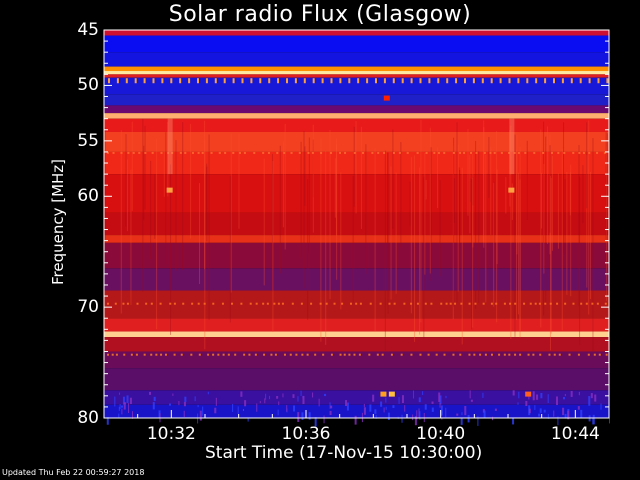 The height and width of the screenshot is (480, 640). What do you see at coordinates (441, 434) in the screenshot?
I see `x-tick-label-2: 10:40` at bounding box center [441, 434].